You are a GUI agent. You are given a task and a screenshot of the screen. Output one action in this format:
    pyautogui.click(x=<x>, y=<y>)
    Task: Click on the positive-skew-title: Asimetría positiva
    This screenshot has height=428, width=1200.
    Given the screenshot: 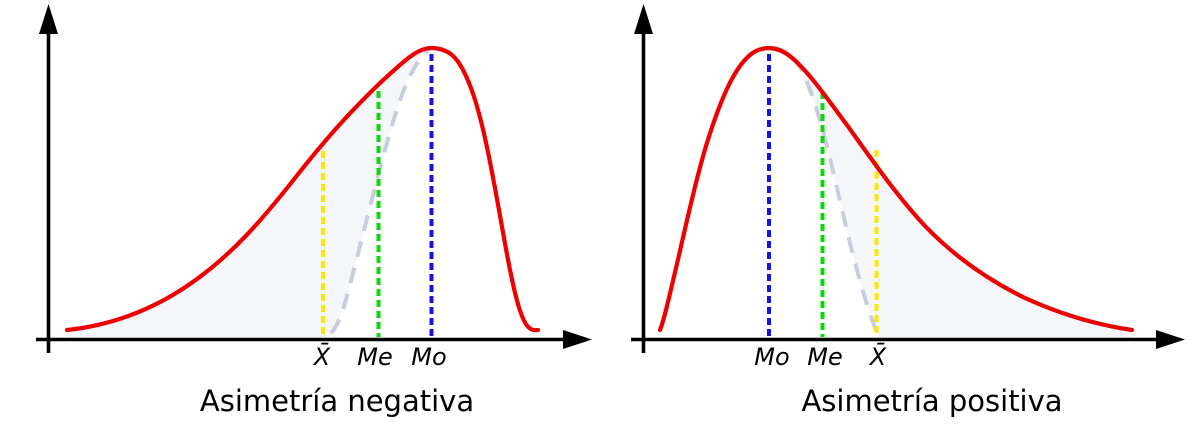 What is the action you would take?
    pyautogui.click(x=932, y=401)
    